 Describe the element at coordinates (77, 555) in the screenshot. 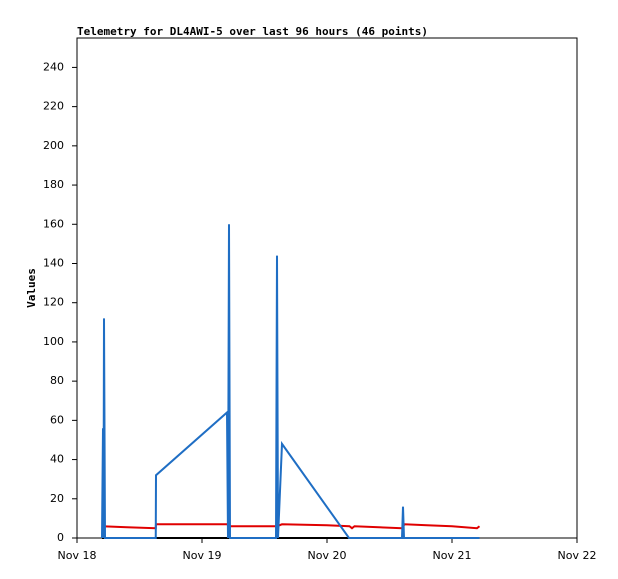

I see `x-tick-label: Nov 18` at that location.